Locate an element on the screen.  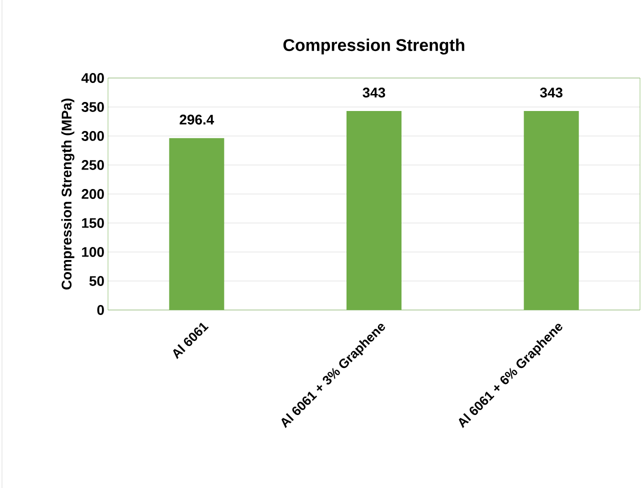
y-tick-label: 150 is located at coordinates (93, 223).